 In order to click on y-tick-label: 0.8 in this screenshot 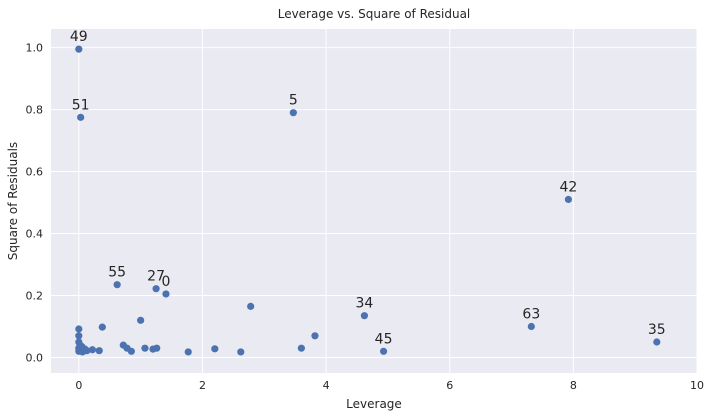, I will do `click(35, 110)`.